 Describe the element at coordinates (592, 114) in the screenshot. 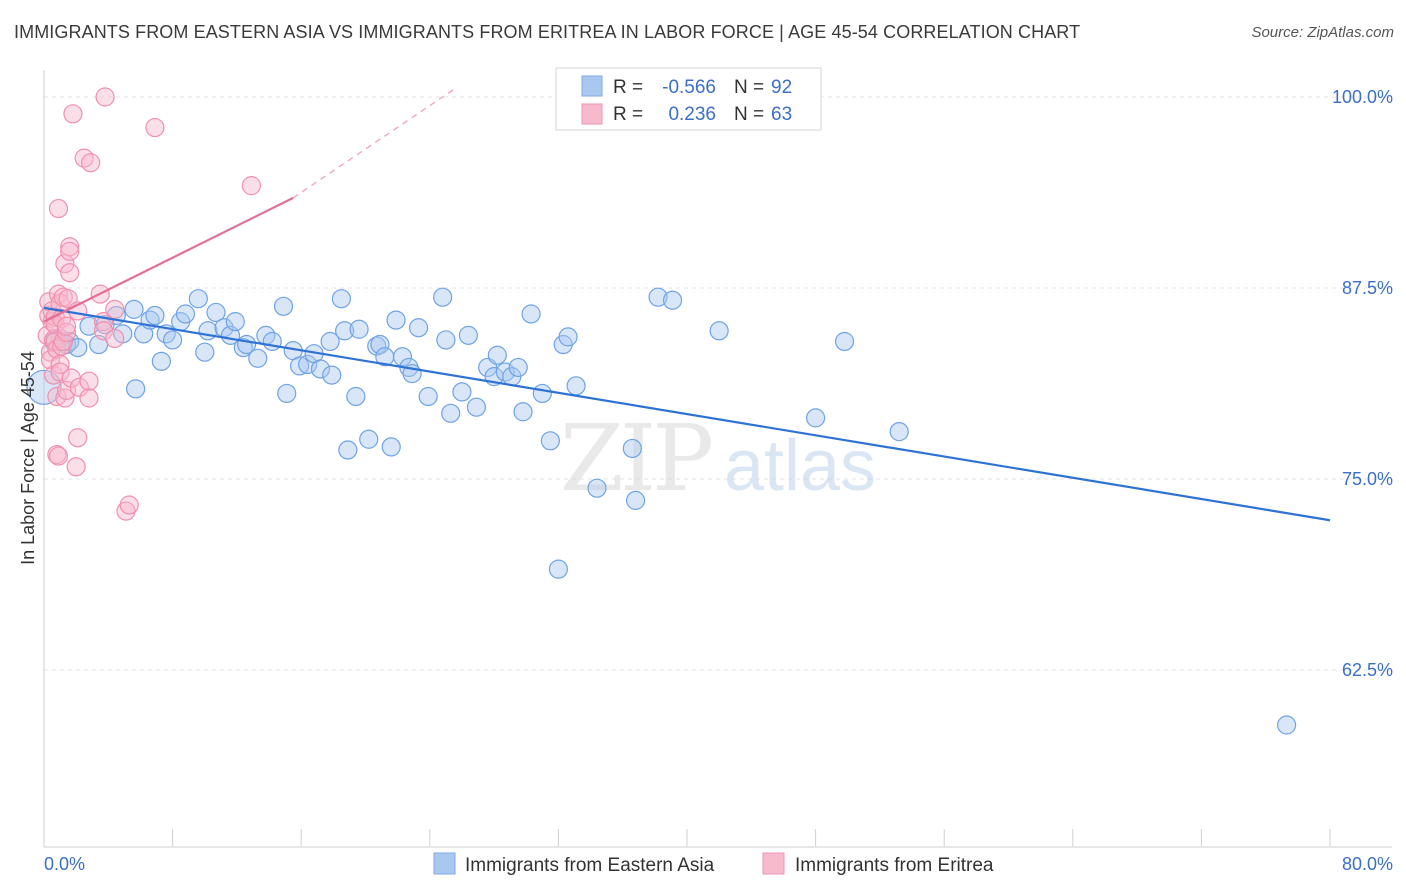

I see `legend-swatch-eritrea` at that location.